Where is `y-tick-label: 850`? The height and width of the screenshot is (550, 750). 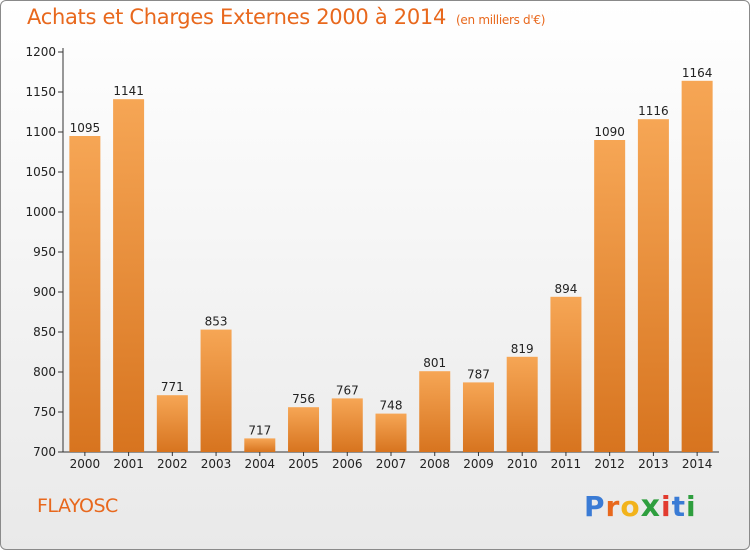 y-tick-label: 850 is located at coordinates (44, 332).